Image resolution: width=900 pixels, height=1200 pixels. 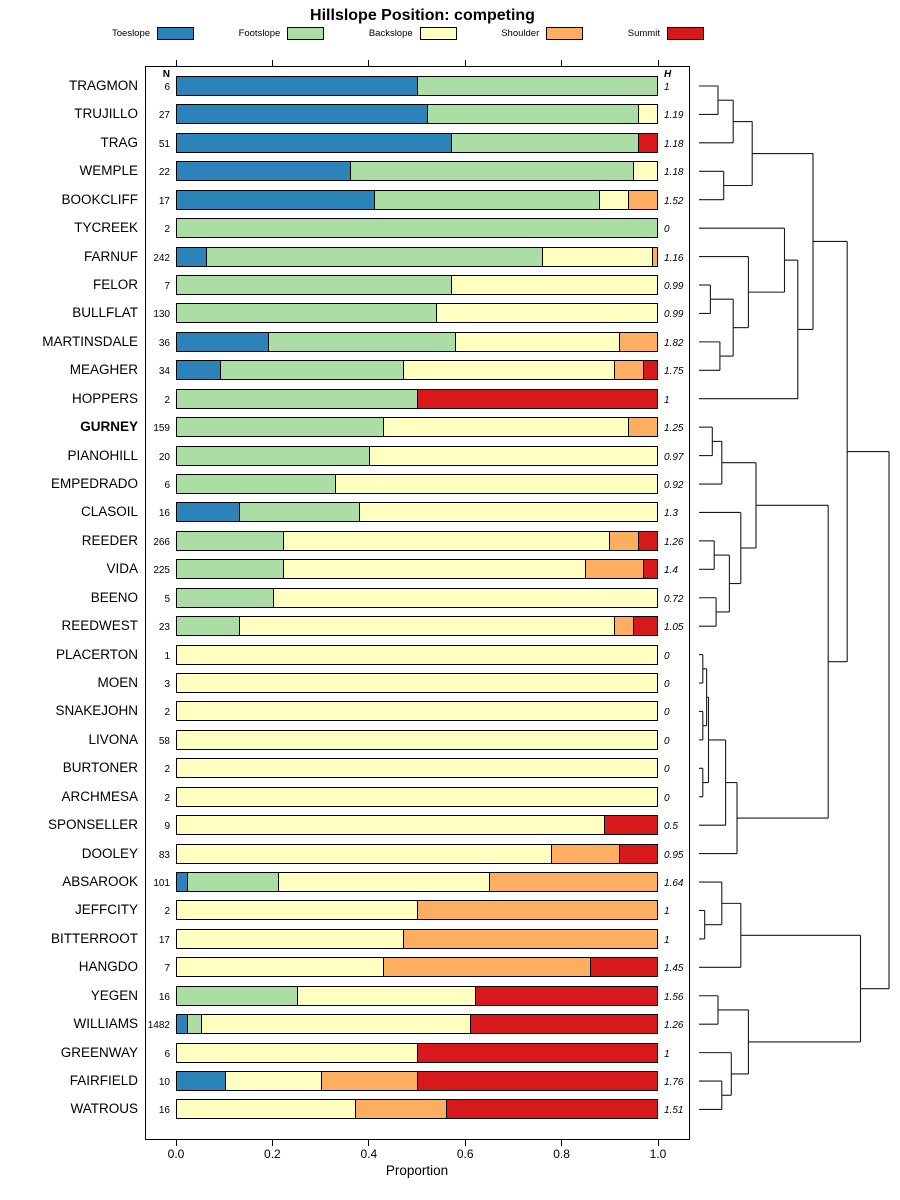 What do you see at coordinates (164, 855) in the screenshot?
I see `row-n-count: 83` at bounding box center [164, 855].